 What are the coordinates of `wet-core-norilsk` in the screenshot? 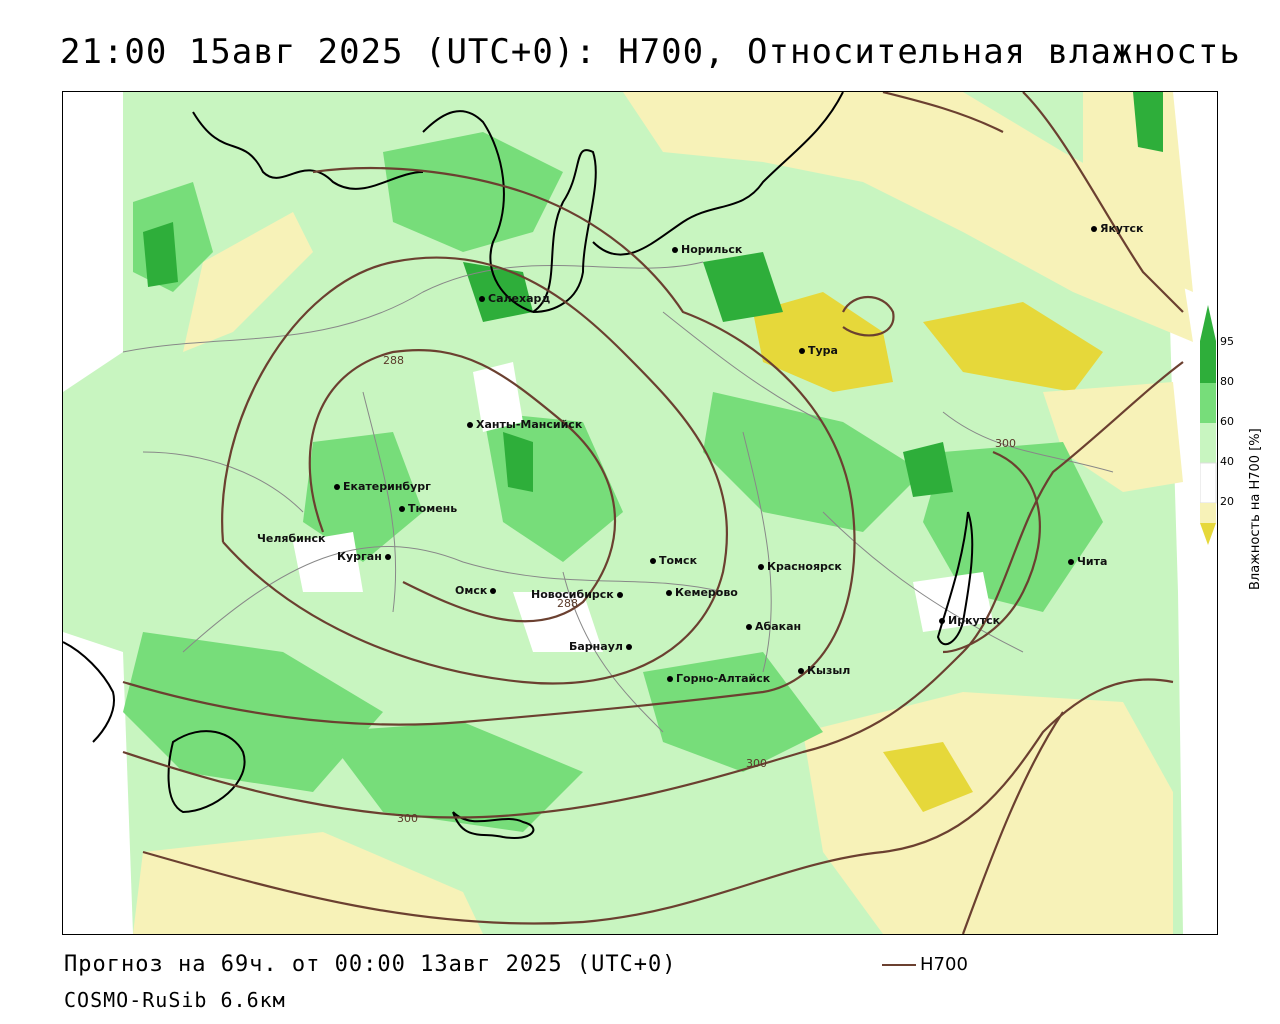 It's located at (743, 287).